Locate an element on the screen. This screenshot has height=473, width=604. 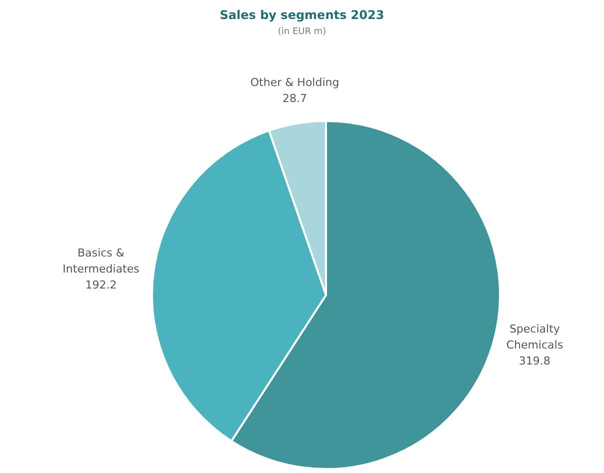
chart-subtitle: (in EUR m) is located at coordinates (302, 32).